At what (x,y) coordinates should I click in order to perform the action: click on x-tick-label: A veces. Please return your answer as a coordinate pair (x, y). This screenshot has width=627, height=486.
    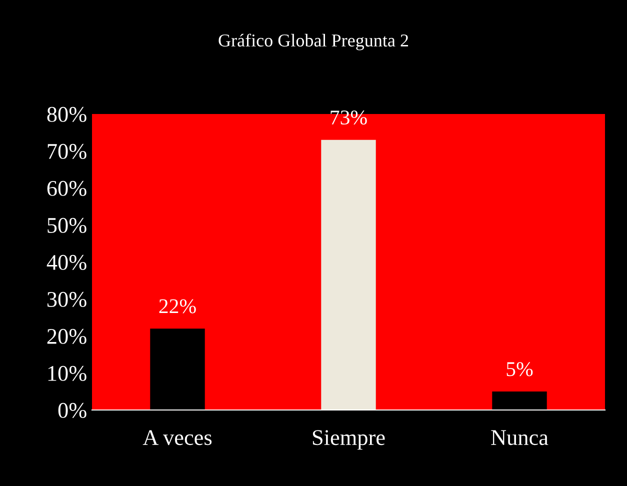
    Looking at the image, I should click on (177, 438).